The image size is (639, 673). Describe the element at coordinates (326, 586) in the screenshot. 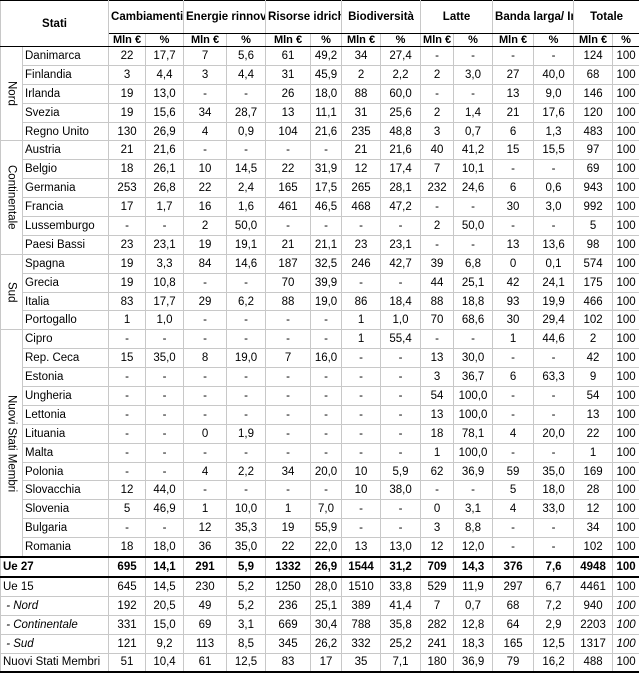

I see `value-cell: 28,0` at that location.